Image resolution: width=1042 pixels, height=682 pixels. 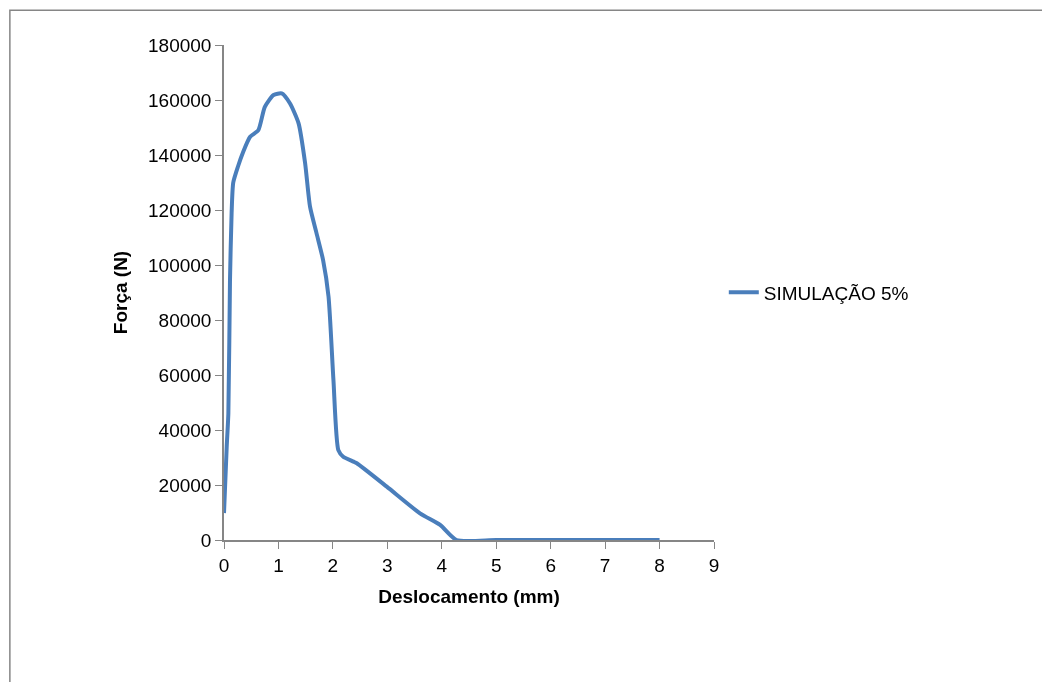 What do you see at coordinates (387, 565) in the screenshot?
I see `x-tick-label: 3` at bounding box center [387, 565].